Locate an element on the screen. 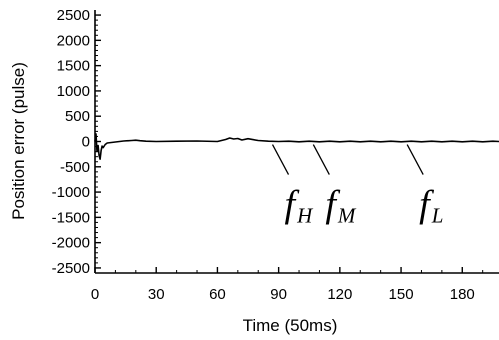 The width and height of the screenshot is (499, 340). annotation-layer: fH fM fL is located at coordinates (357, 186).